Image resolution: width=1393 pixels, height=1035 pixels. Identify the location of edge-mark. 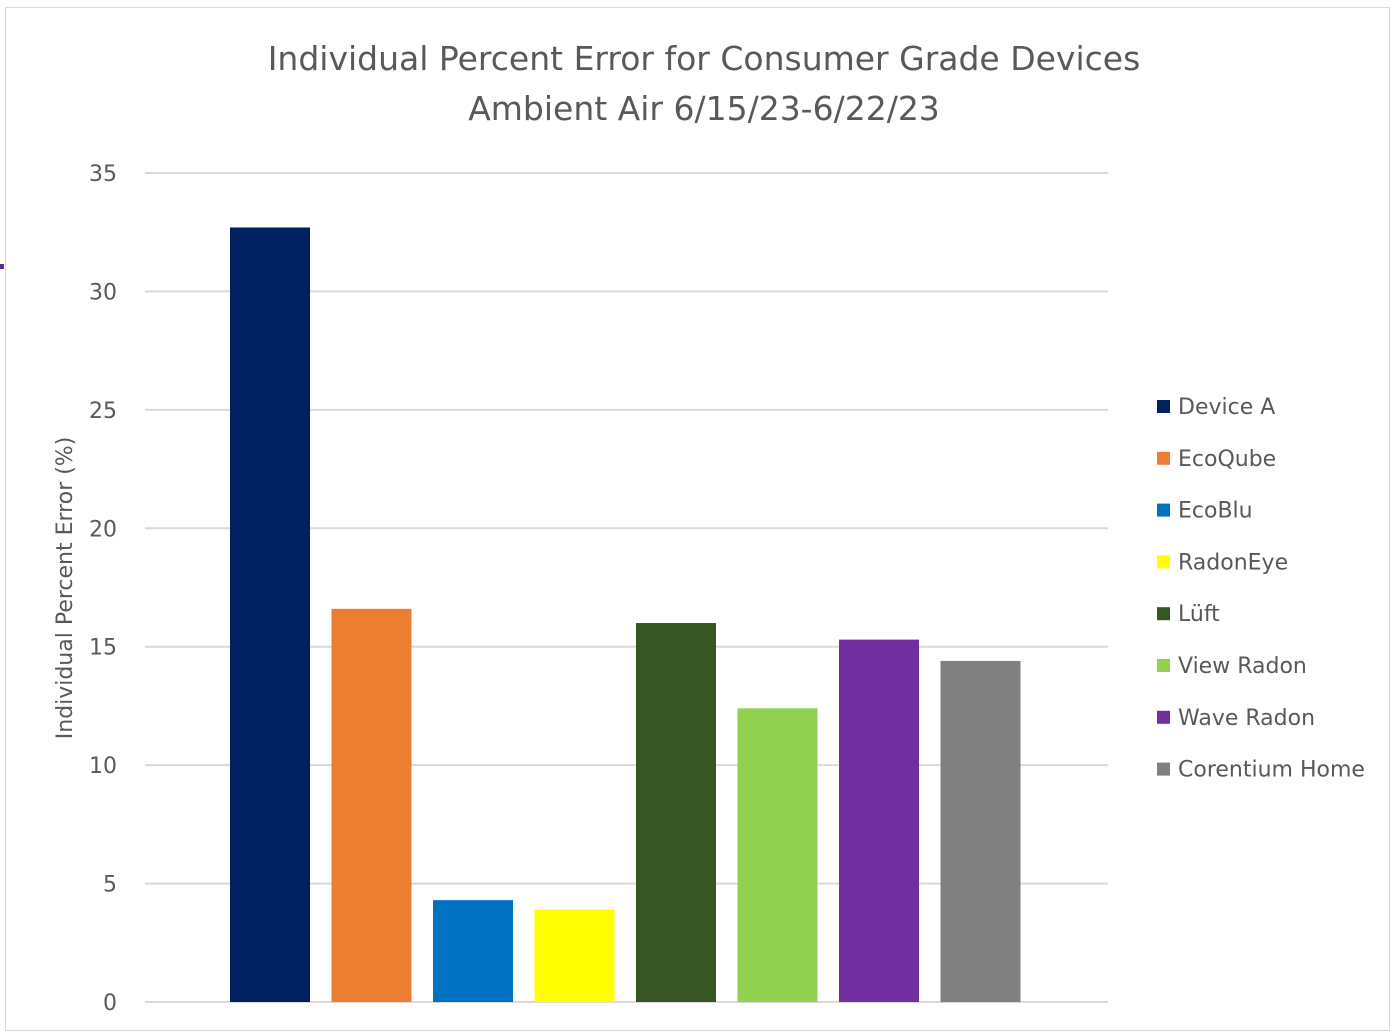
(2, 266).